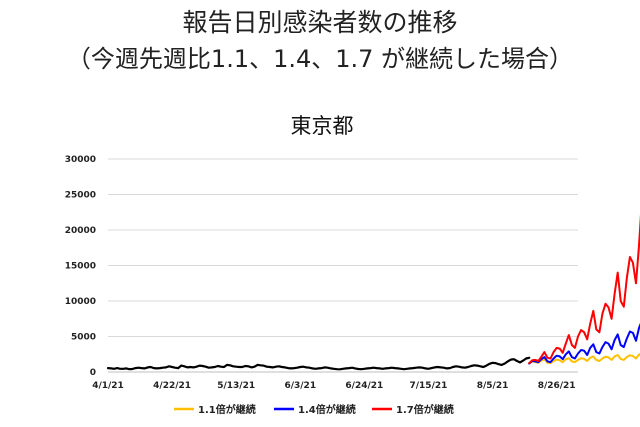 The width and height of the screenshot is (640, 427). I want to click on y-tick-label: 30000, so click(80, 160).